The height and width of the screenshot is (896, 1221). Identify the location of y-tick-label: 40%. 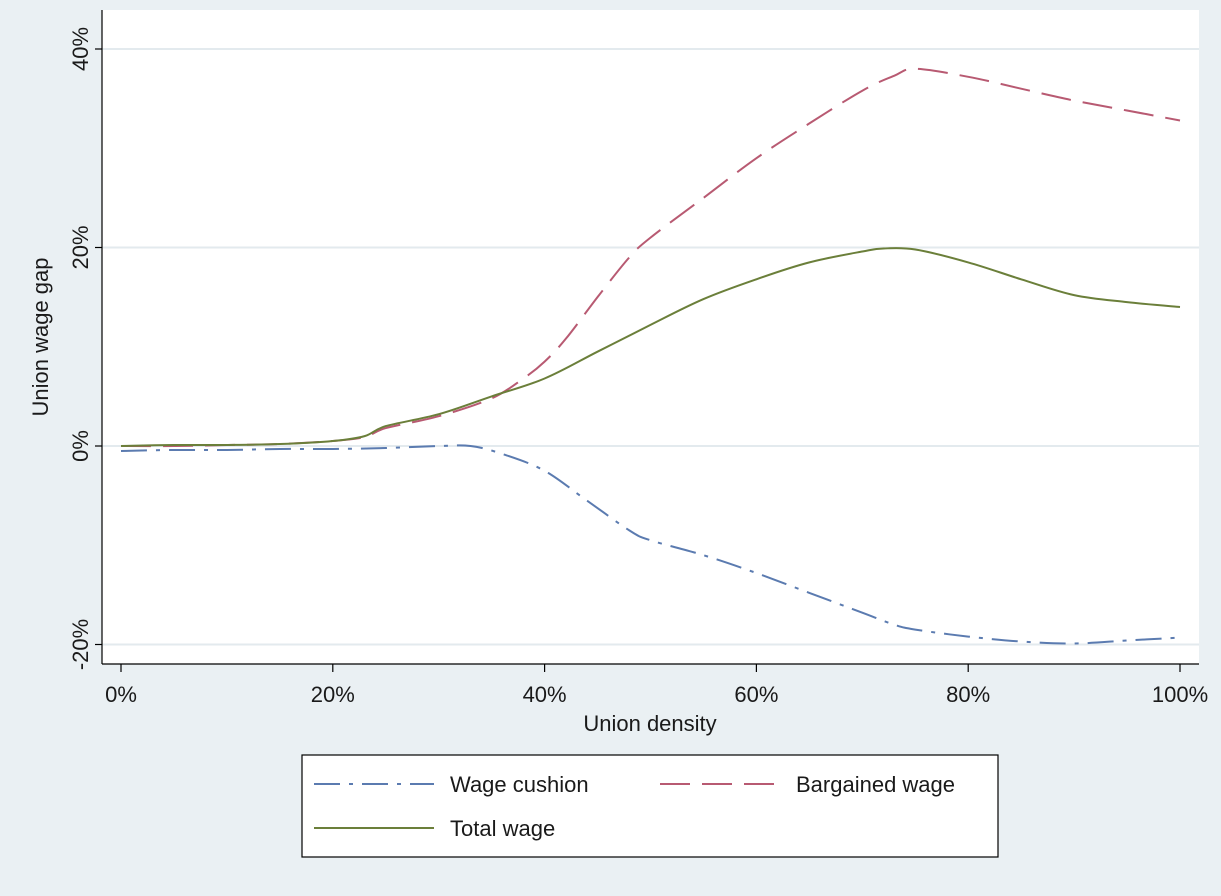
(80, 49).